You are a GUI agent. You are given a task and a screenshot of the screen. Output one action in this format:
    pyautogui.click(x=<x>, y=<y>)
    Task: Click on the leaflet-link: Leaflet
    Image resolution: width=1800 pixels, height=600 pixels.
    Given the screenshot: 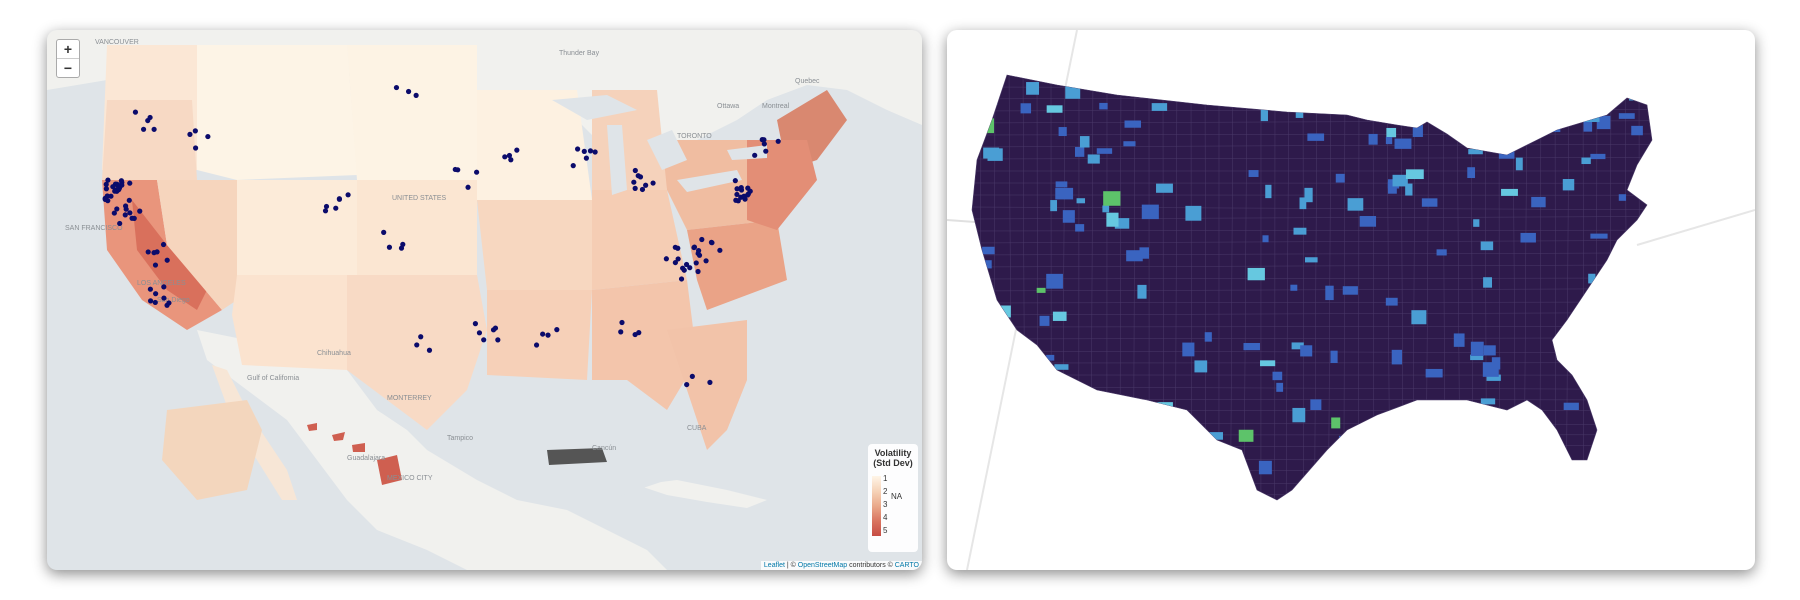 What is the action you would take?
    pyautogui.click(x=774, y=565)
    